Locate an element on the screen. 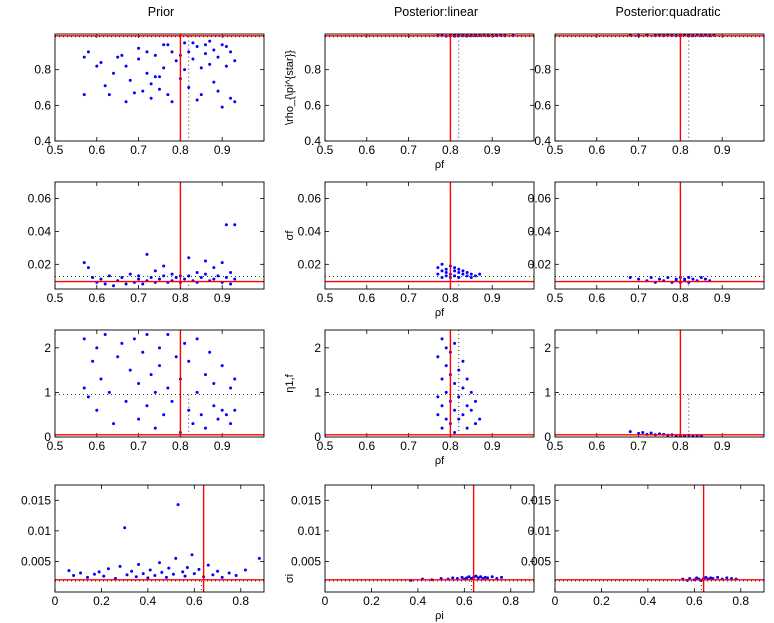 The width and height of the screenshot is (774, 623). panel-r2-c0-plot-area is located at coordinates (159, 383).